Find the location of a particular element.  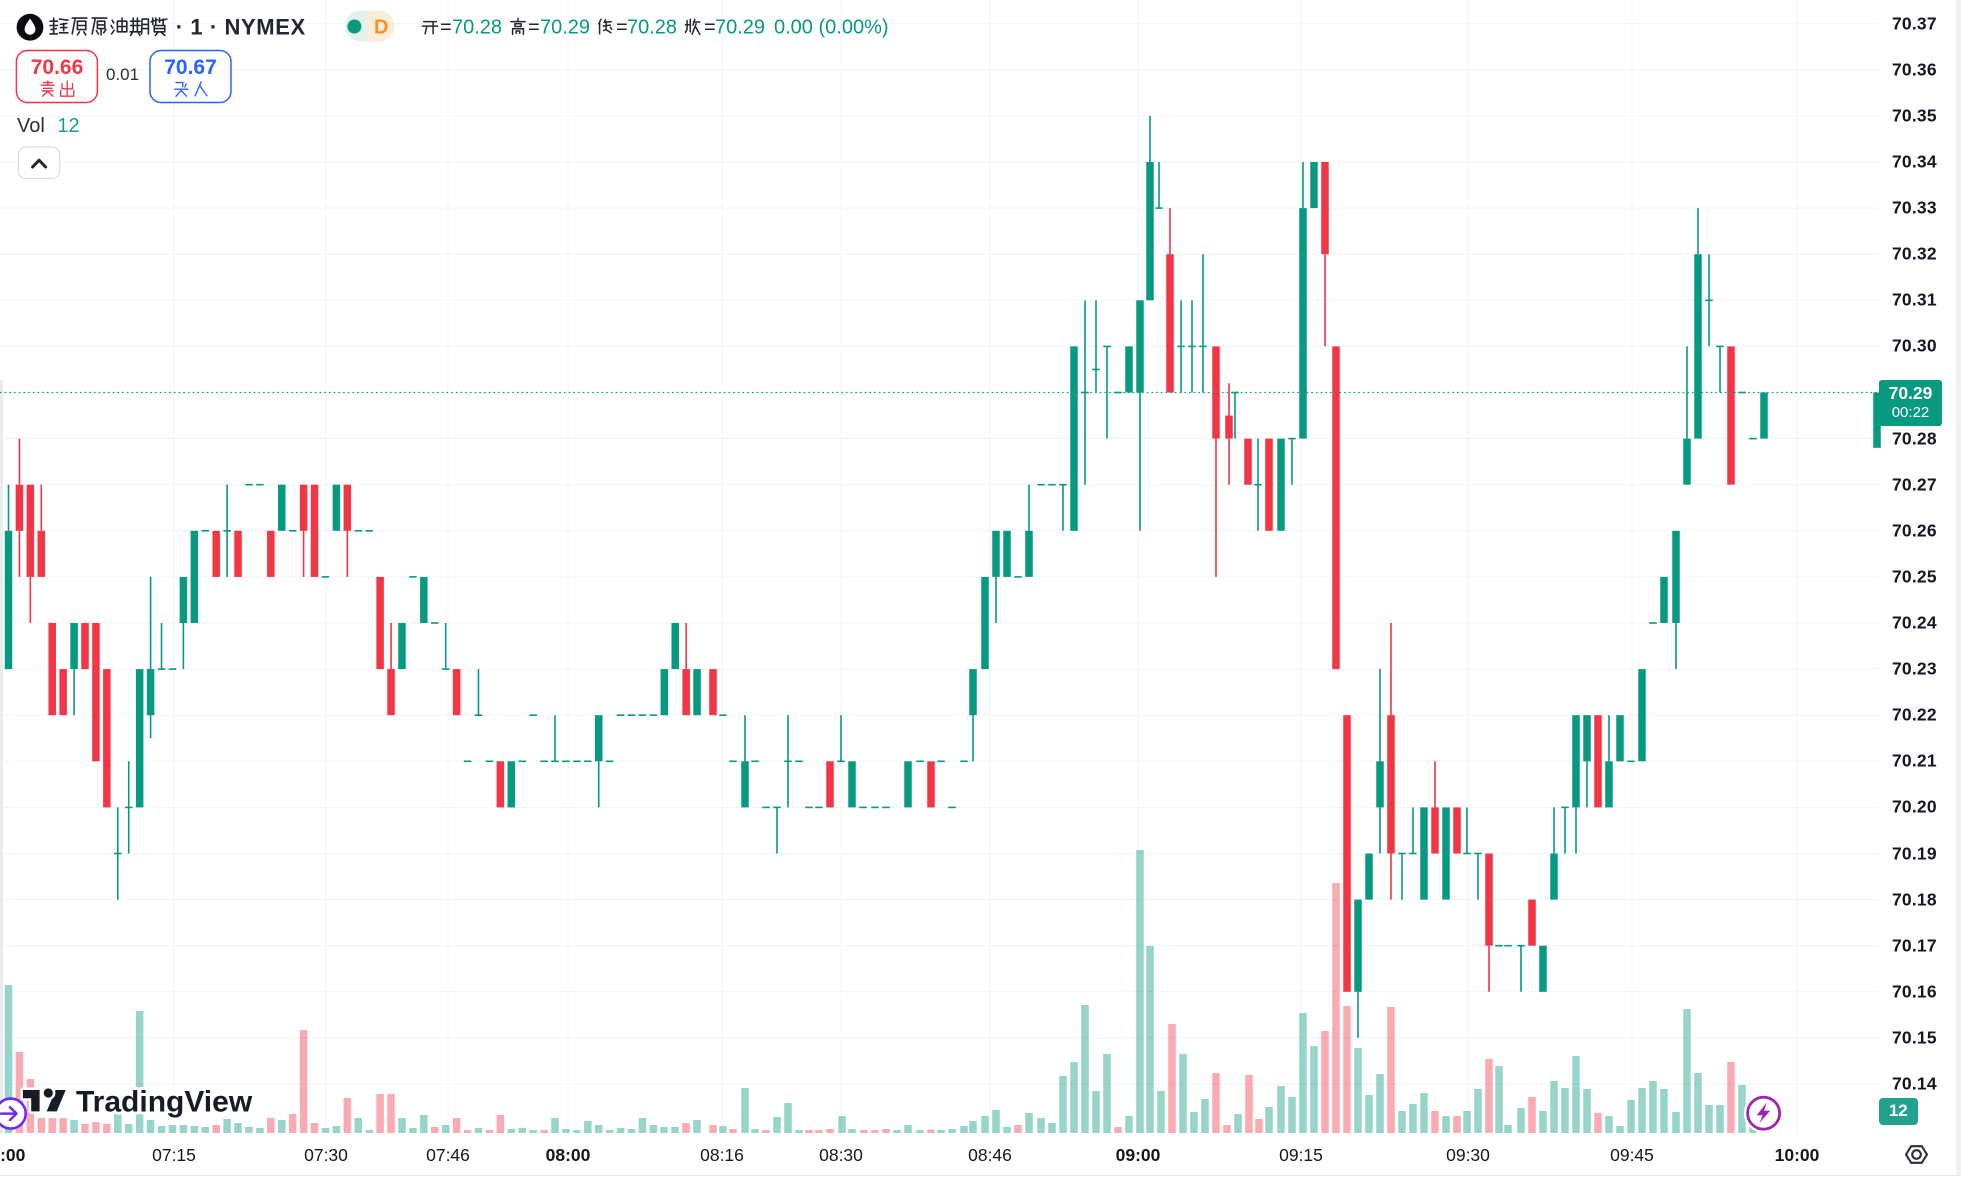

svg-text: TradingView is located at coordinates (164, 1102).